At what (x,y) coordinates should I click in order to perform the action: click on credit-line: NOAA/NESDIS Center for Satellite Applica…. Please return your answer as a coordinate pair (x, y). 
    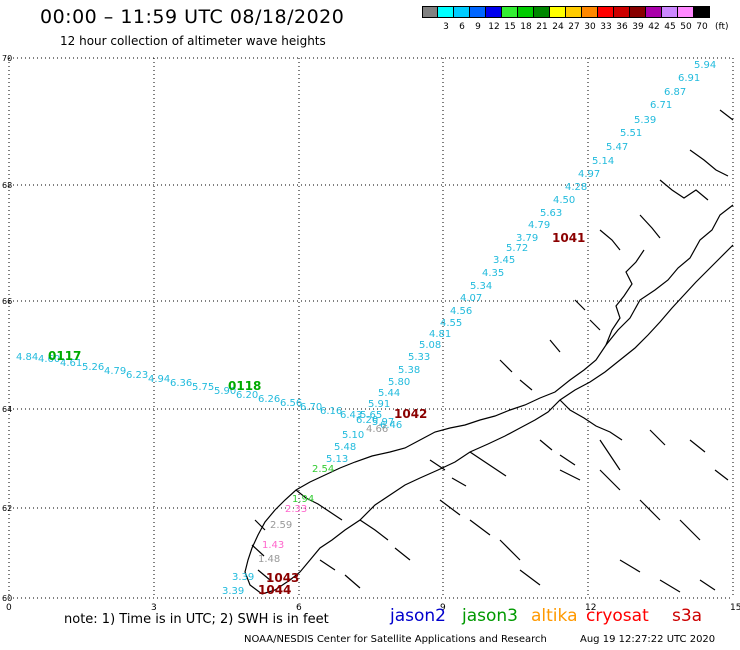
    Looking at the image, I should click on (395, 639).